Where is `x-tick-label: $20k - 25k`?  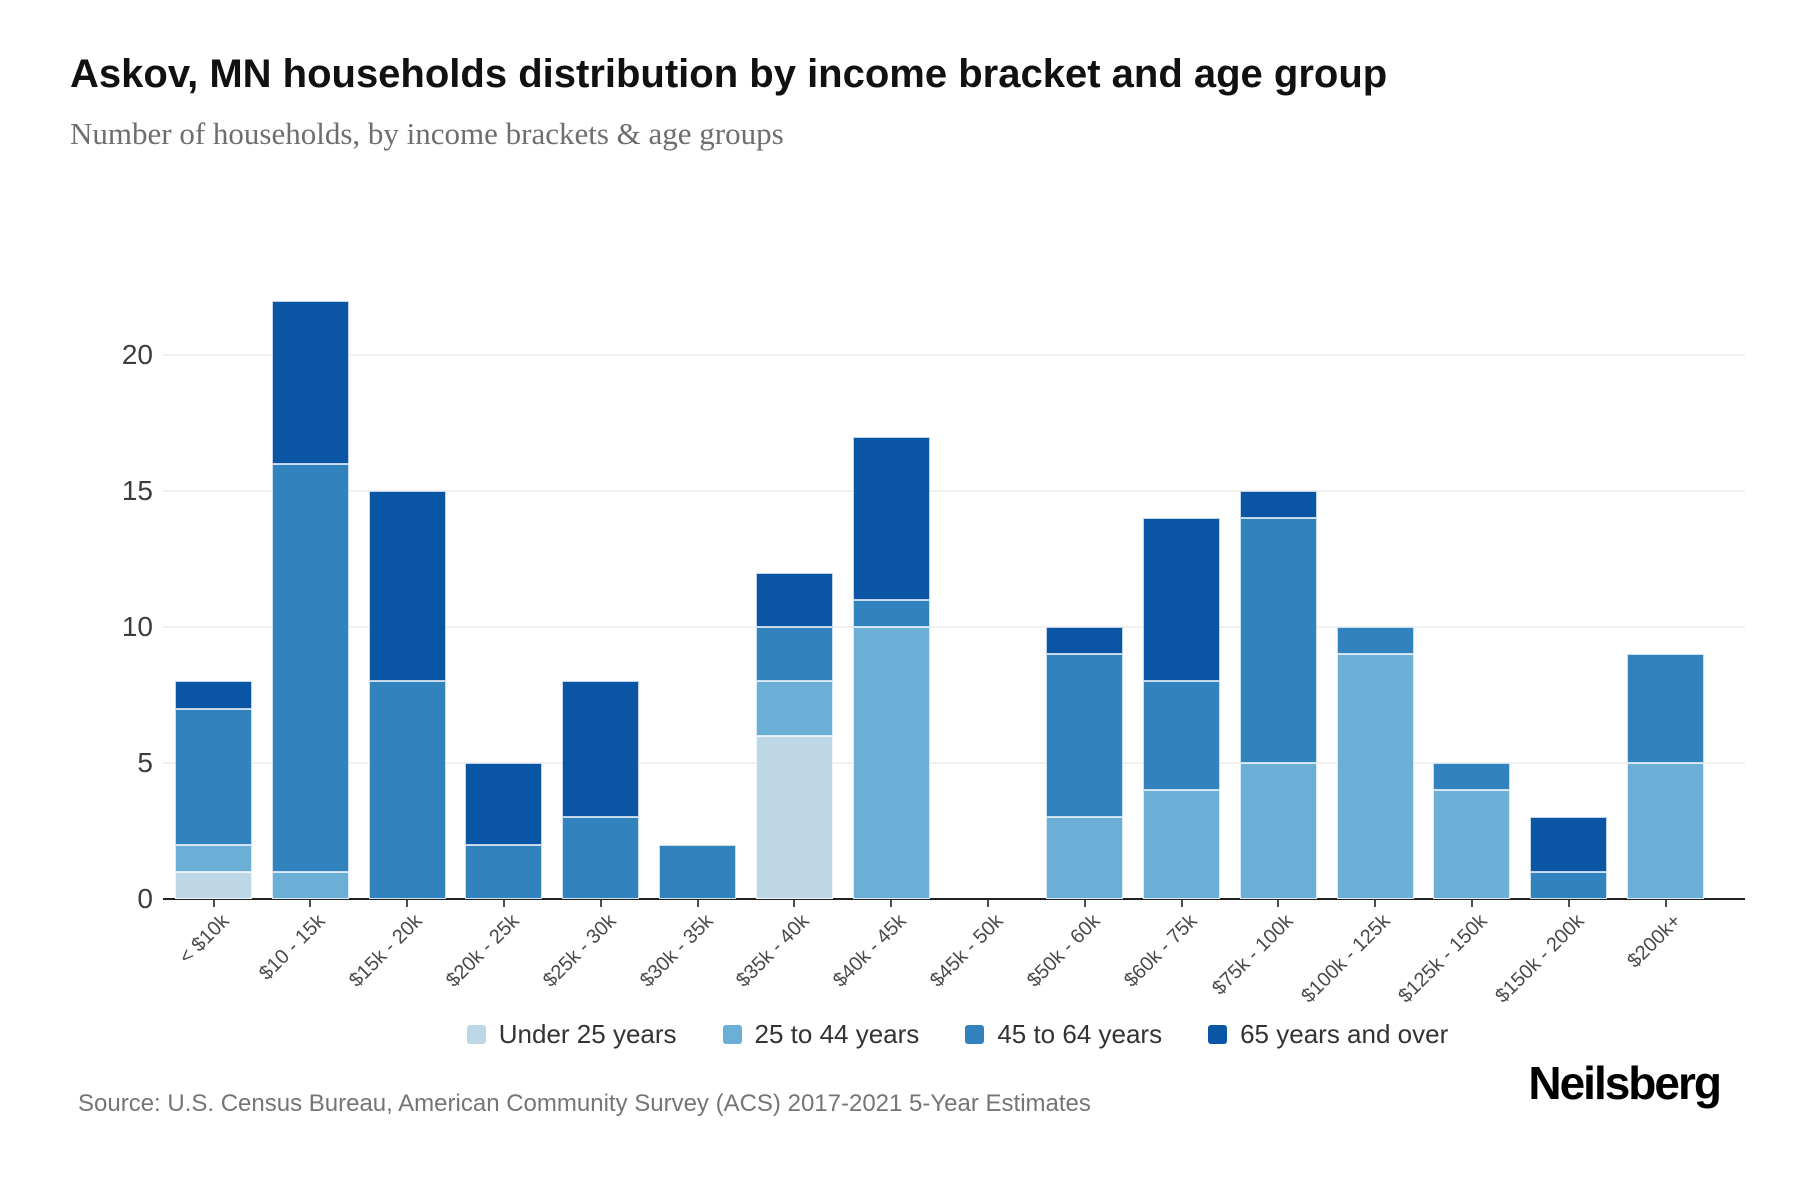 x-tick-label: $20k - 25k is located at coordinates (482, 951).